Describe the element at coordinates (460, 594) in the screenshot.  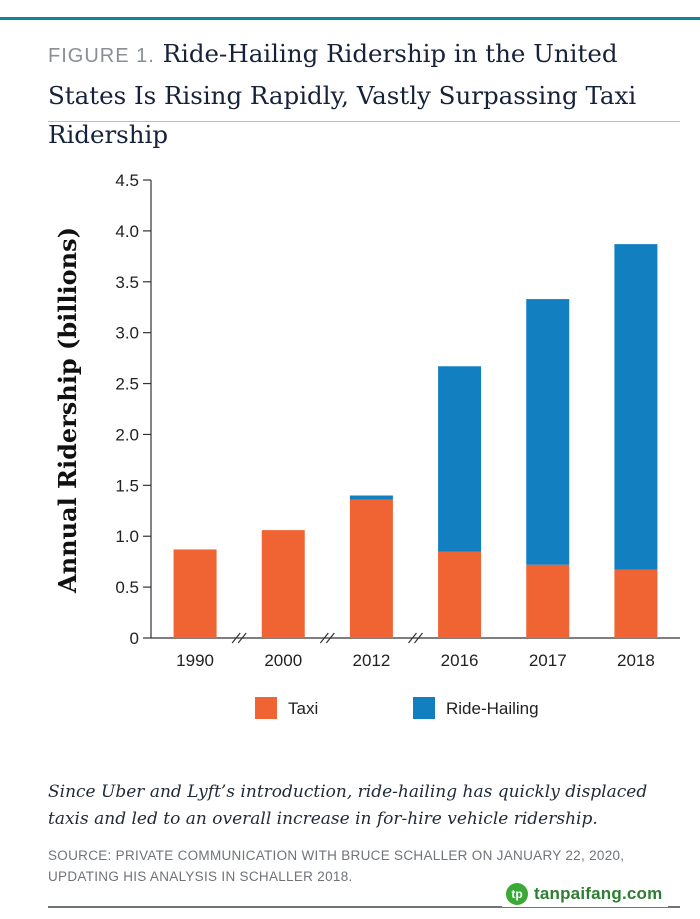
I see `bar-taxi-2016` at that location.